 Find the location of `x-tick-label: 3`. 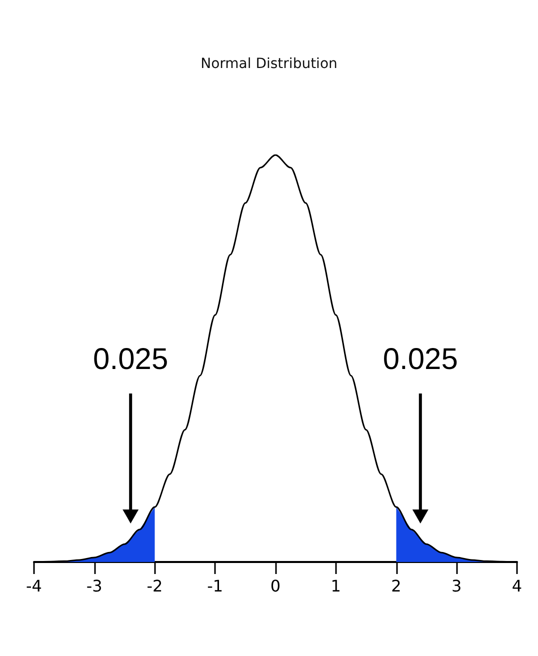

x-tick-label: 3 is located at coordinates (457, 586).